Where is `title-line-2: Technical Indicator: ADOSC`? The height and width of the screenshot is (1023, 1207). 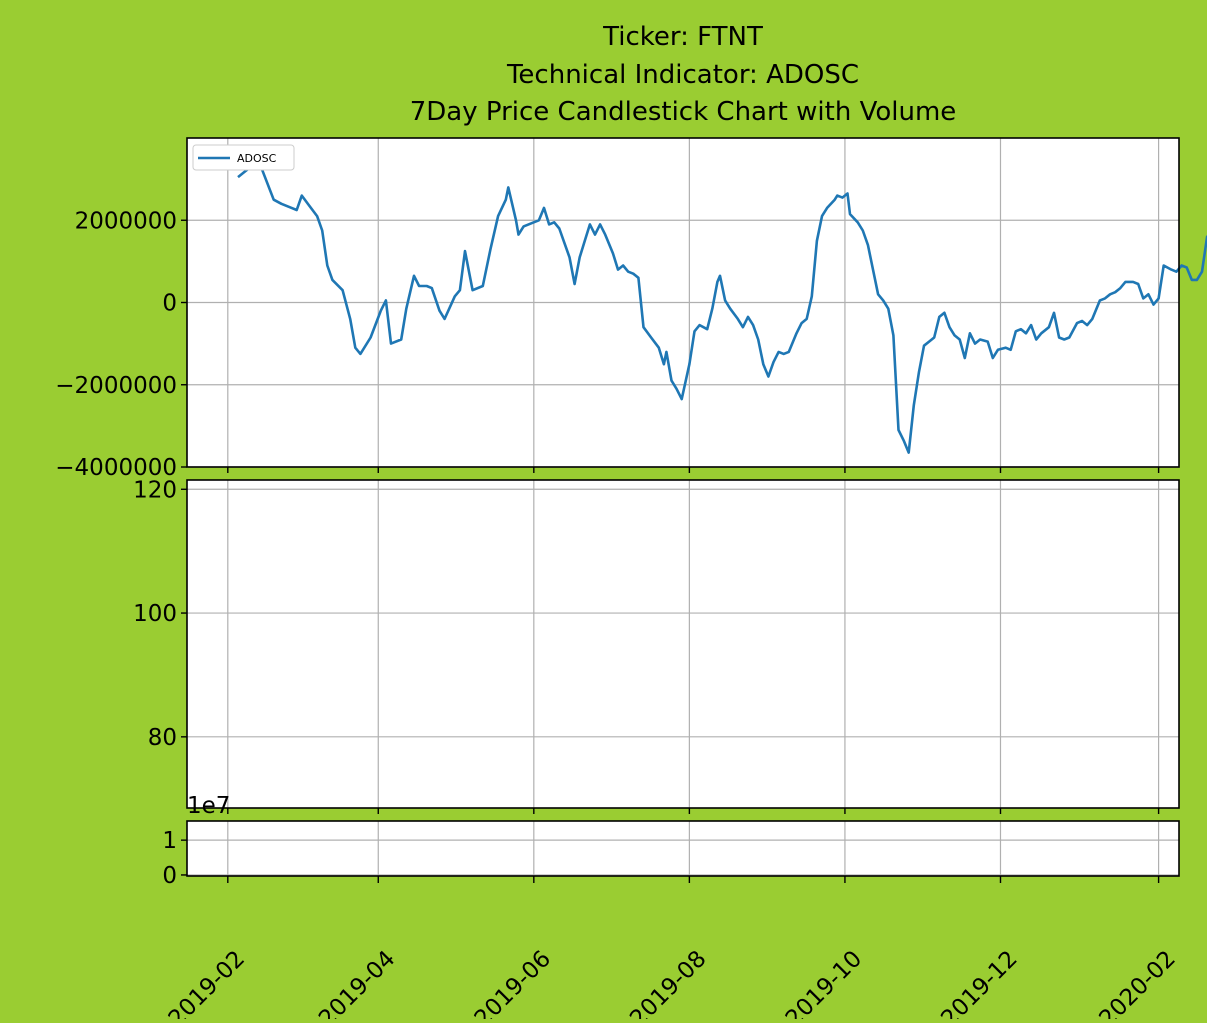
title-line-2: Technical Indicator: ADOSC is located at coordinates (682, 75).